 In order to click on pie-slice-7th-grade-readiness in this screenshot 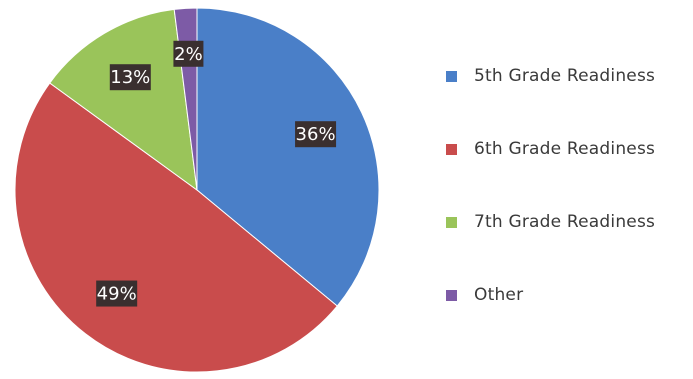, I will do `click(123, 100)`.